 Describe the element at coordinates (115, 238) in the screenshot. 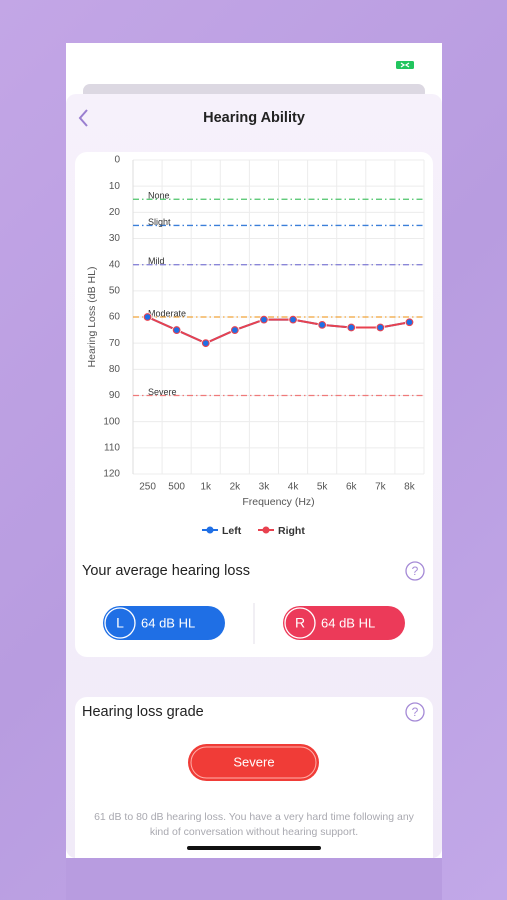

I see `y-tick-label: 30` at that location.